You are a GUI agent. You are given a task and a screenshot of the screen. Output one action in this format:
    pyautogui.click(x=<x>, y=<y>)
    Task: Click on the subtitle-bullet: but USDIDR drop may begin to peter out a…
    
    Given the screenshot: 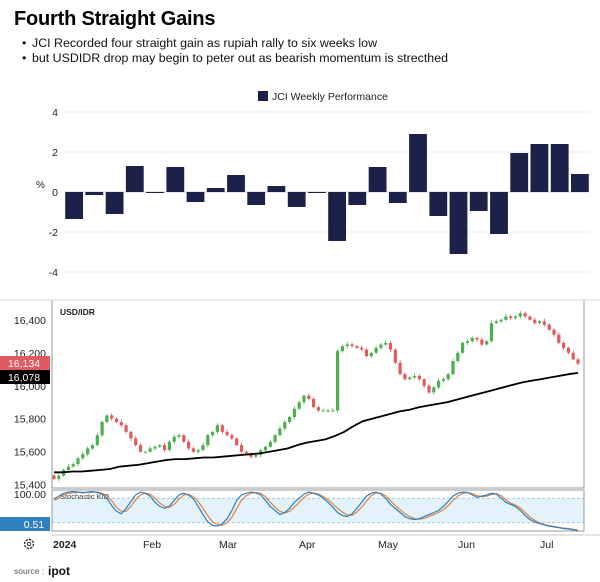 What is the action you would take?
    pyautogui.click(x=235, y=58)
    